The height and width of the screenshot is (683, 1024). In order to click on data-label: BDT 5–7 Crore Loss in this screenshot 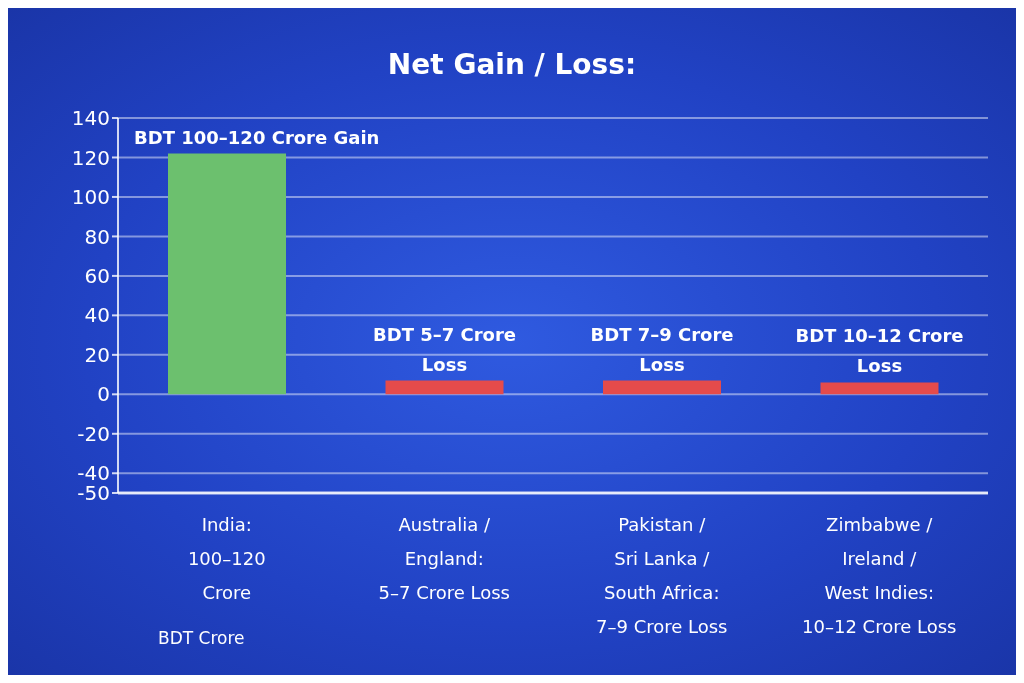, I will do `click(444, 349)`.